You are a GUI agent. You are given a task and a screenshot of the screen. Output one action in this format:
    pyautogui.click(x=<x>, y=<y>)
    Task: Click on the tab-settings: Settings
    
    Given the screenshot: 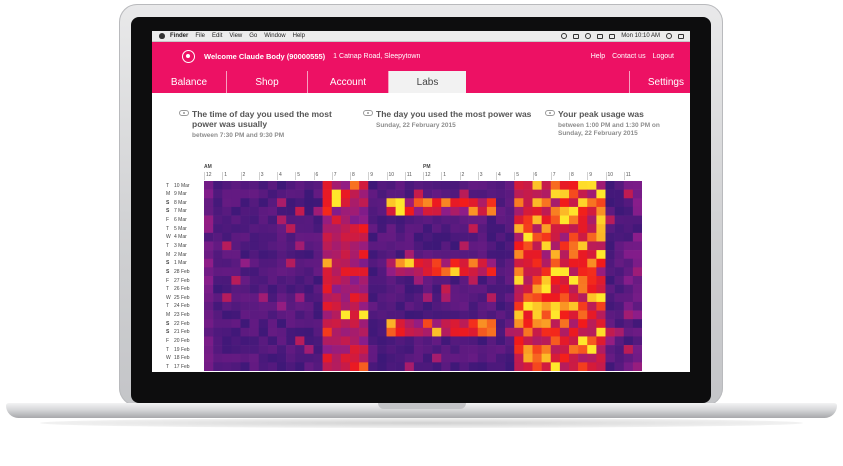 What is the action you would take?
    pyautogui.click(x=665, y=82)
    